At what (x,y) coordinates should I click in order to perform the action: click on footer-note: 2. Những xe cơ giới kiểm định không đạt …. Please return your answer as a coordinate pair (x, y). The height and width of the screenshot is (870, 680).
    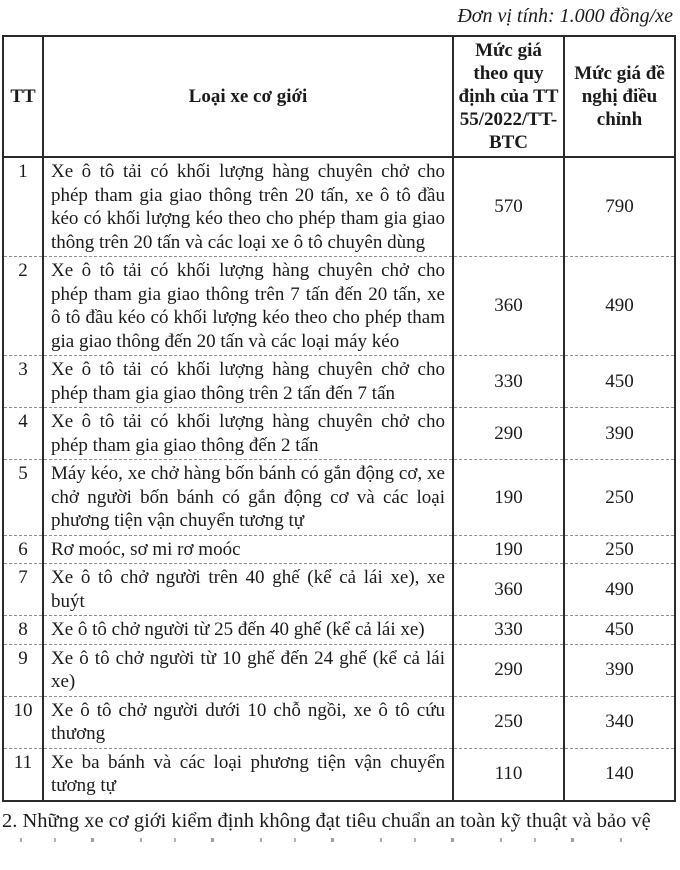
    Looking at the image, I should click on (326, 820).